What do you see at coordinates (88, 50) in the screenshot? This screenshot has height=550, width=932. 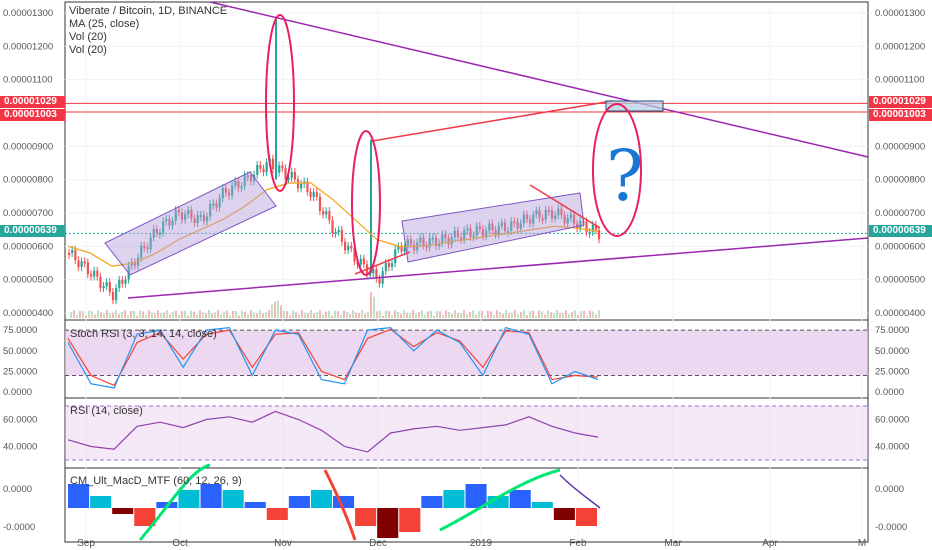 I see `vol-legend-2: Vol (20)` at bounding box center [88, 50].